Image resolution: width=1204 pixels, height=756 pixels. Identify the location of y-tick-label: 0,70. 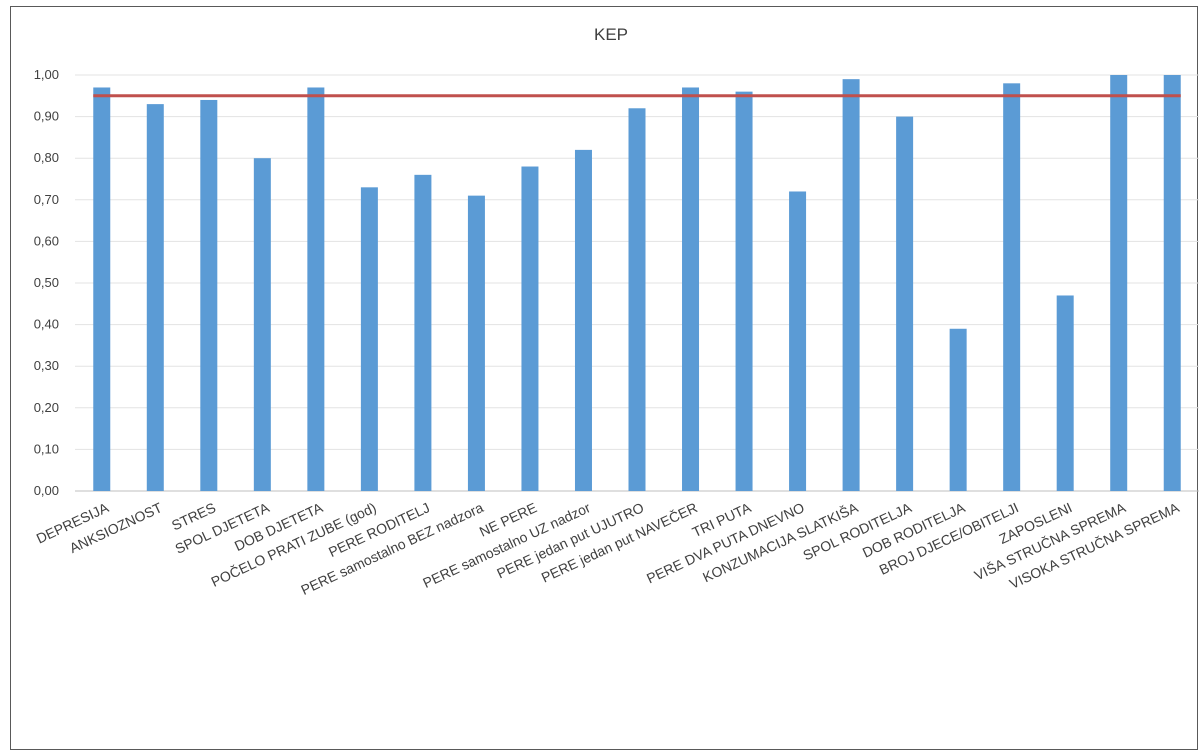
(46, 199).